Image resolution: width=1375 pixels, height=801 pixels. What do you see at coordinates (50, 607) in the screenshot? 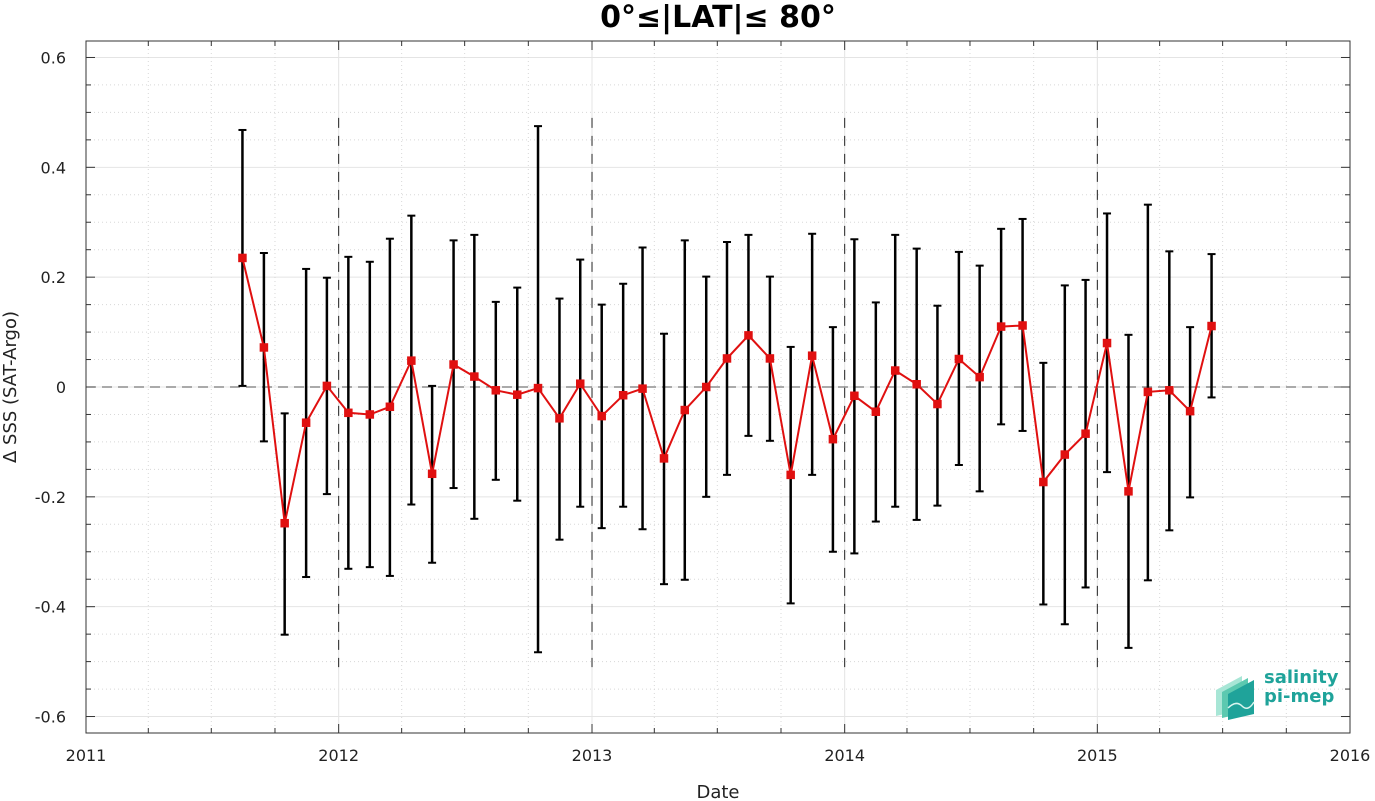
I see `y-tick-label: -0.4` at bounding box center [50, 607].